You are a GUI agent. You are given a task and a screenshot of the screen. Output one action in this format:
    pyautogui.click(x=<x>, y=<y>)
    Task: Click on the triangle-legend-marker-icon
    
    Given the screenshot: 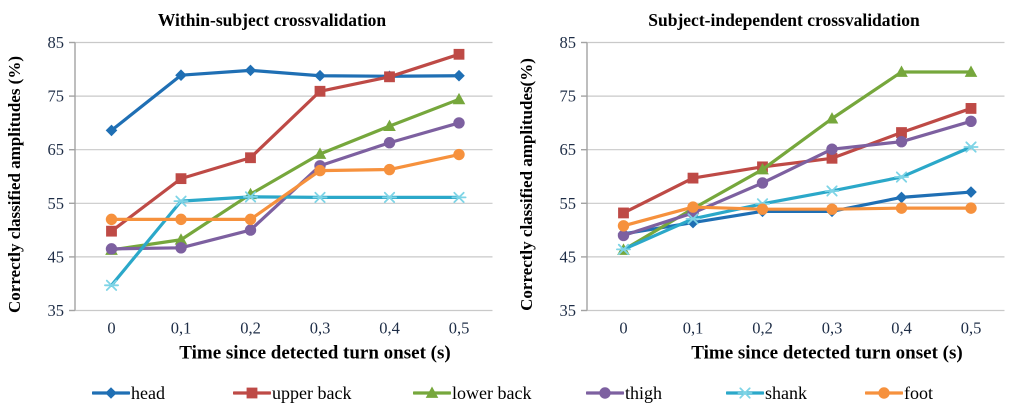 What is the action you would take?
    pyautogui.click(x=432, y=392)
    